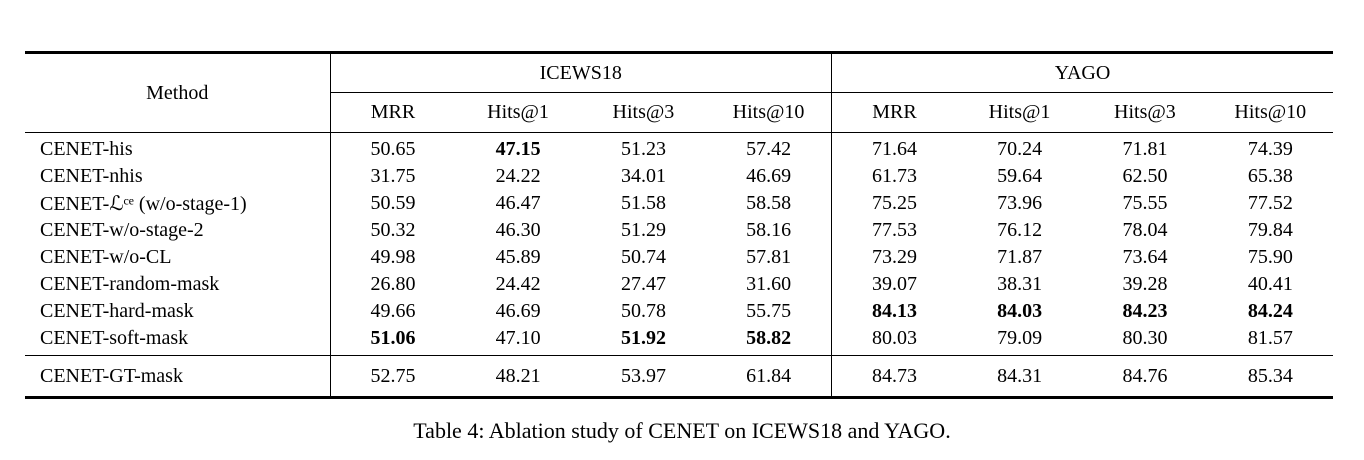 The height and width of the screenshot is (460, 1364). Describe the element at coordinates (643, 203) in the screenshot. I see `metric-cell: 51.58` at that location.